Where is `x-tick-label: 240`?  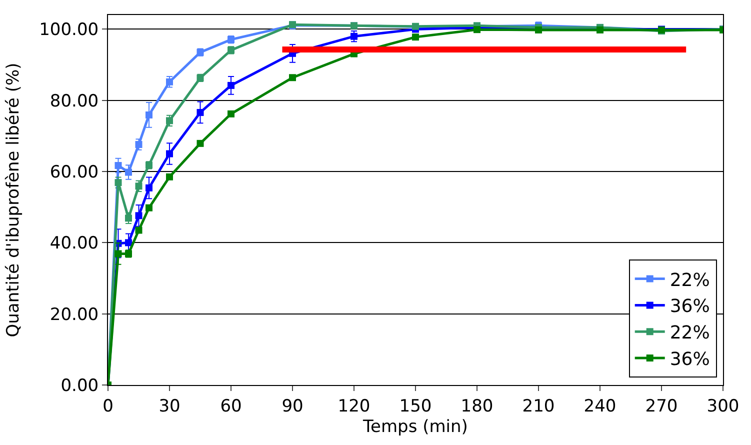 x-tick-label: 240 is located at coordinates (600, 406).